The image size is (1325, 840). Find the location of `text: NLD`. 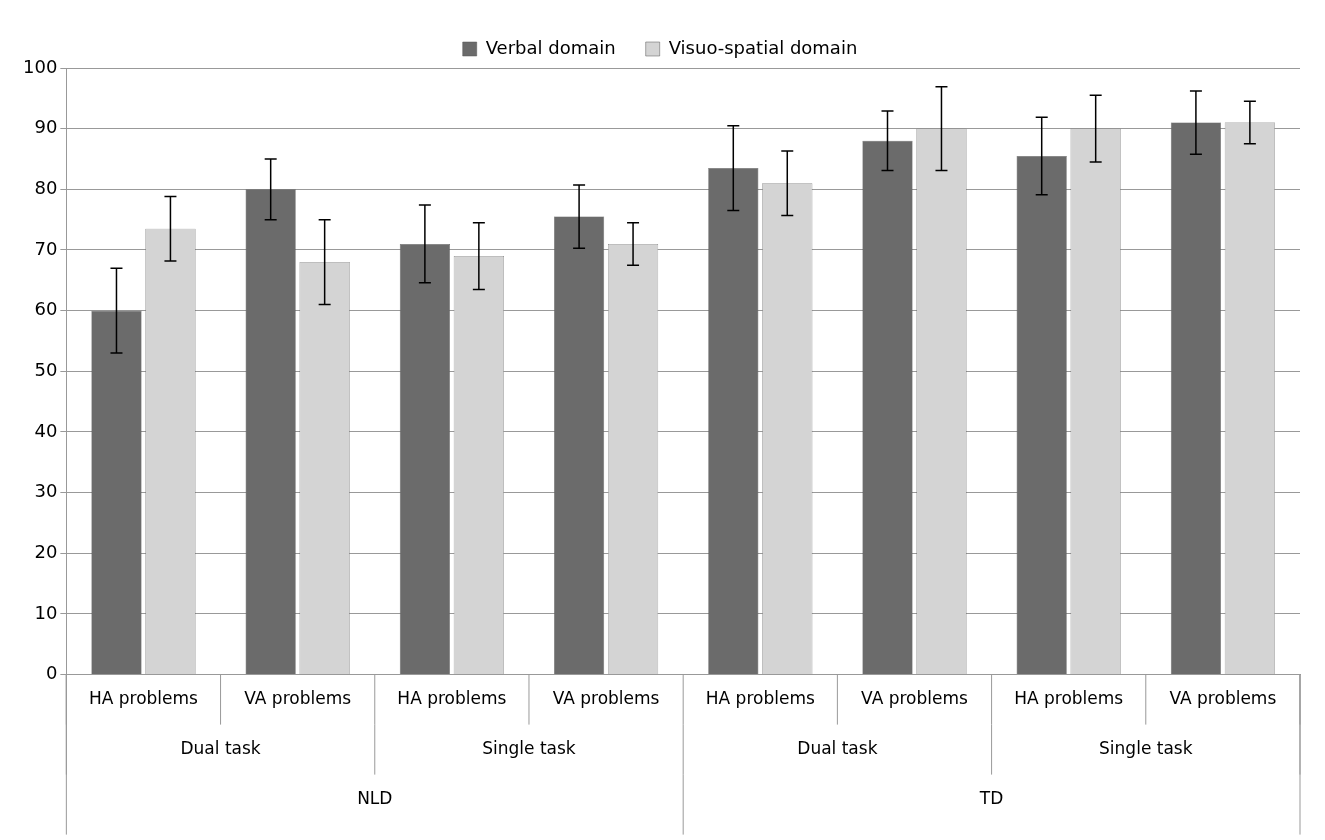

text: NLD is located at coordinates (375, 798).